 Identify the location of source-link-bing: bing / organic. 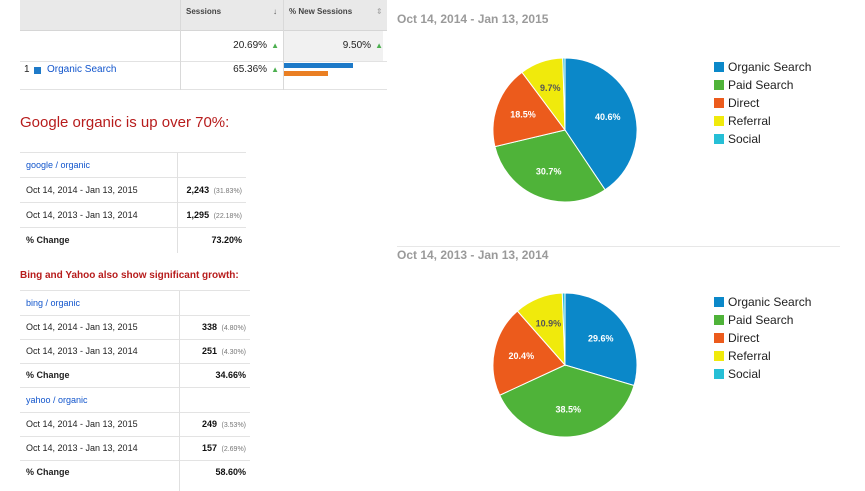
(53, 303).